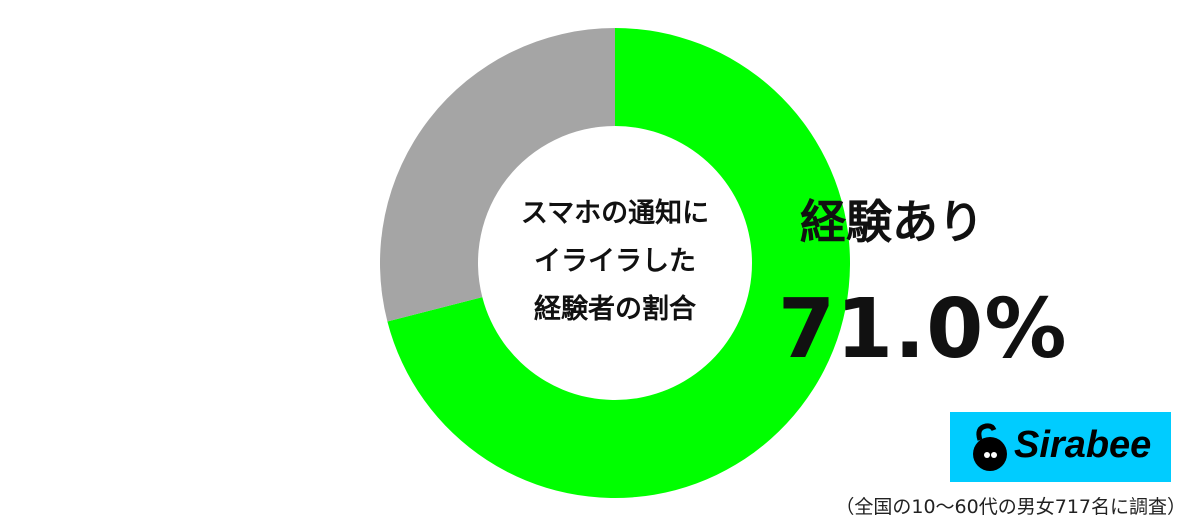 This screenshot has height=522, width=1200. I want to click on title-line: イライラした, so click(615, 261).